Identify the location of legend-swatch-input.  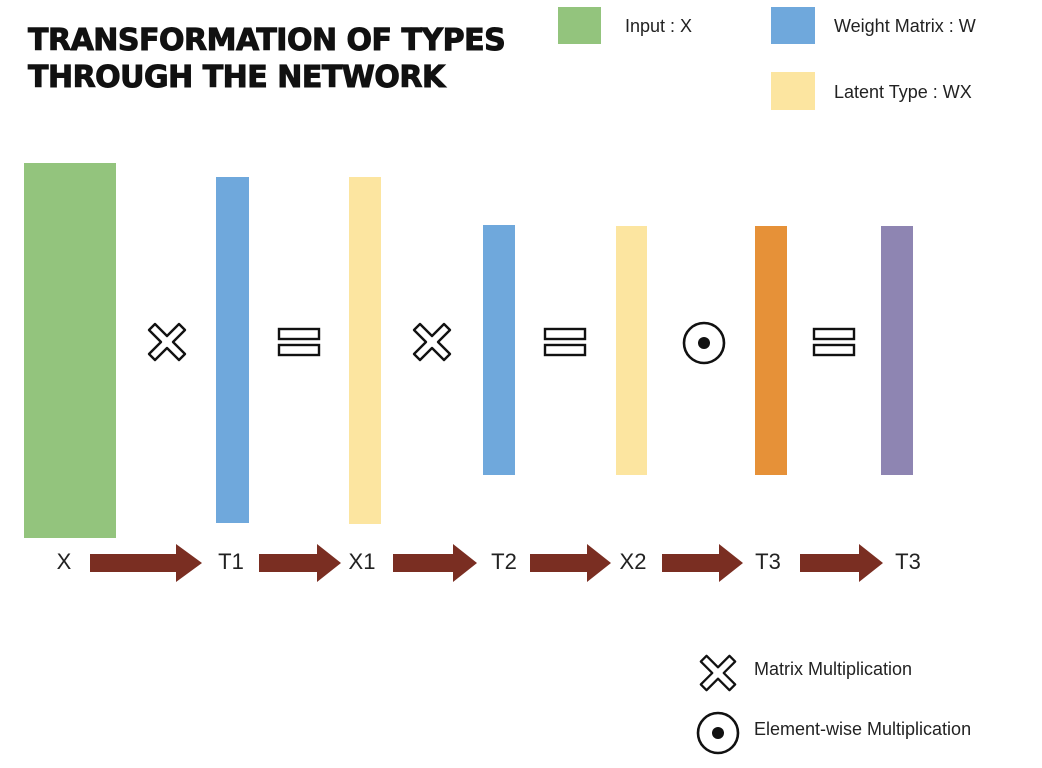
(579, 25).